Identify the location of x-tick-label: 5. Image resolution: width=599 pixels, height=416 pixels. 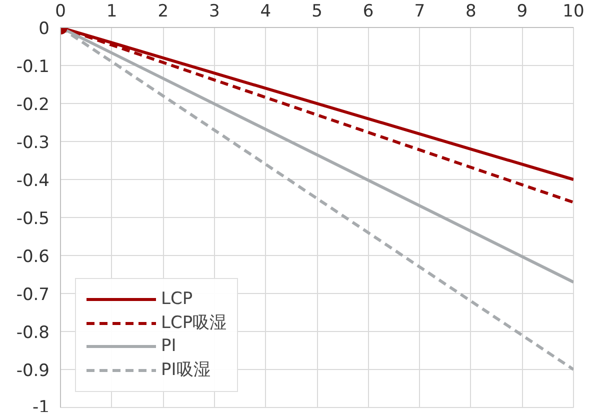
(317, 12).